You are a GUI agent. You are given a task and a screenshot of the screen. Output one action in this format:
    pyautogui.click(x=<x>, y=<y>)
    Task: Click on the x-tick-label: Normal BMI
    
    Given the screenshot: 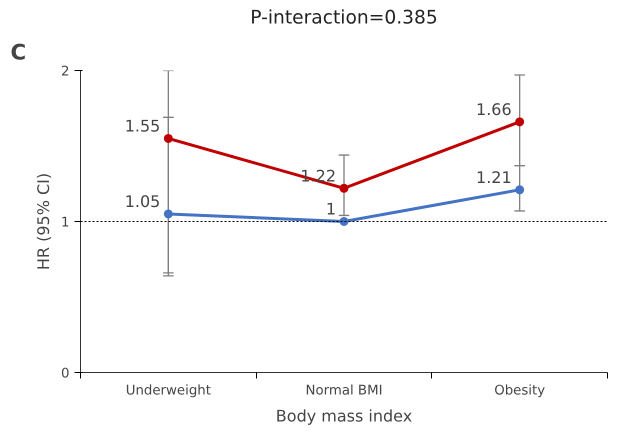 What is the action you would take?
    pyautogui.click(x=344, y=391)
    